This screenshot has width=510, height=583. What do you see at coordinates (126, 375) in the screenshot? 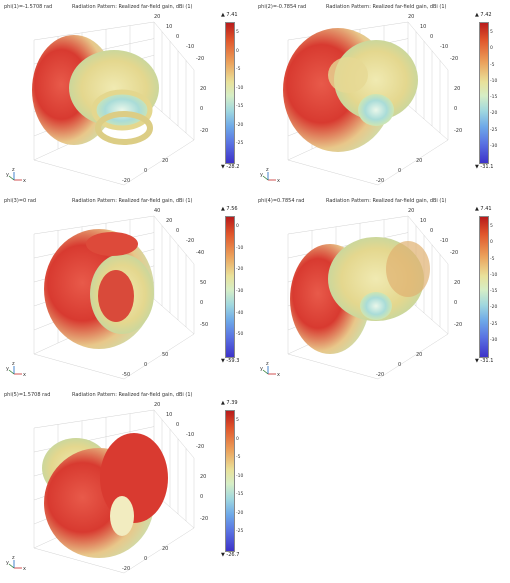
I see `axis-tick-label: -50` at bounding box center [126, 375].